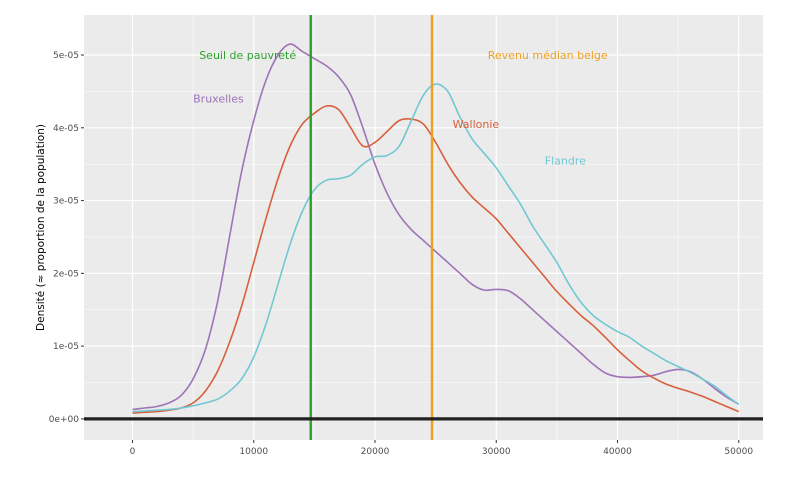 This screenshot has height=495, width=800. I want to click on y-tick-label: 1e-05, so click(66, 347).